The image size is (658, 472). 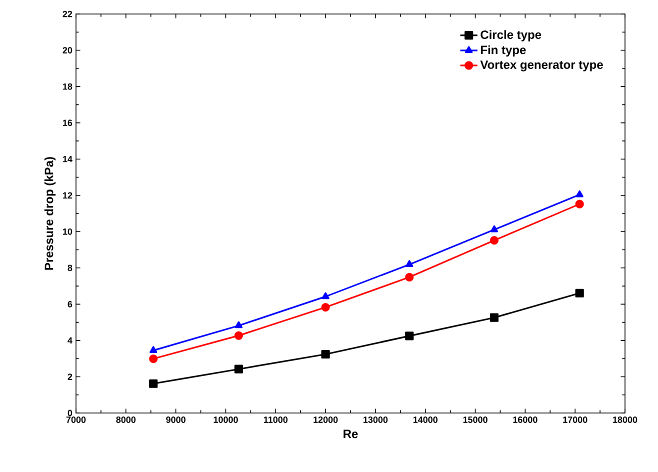 What do you see at coordinates (575, 419) in the screenshot?
I see `x-tick-label: 17000` at bounding box center [575, 419].